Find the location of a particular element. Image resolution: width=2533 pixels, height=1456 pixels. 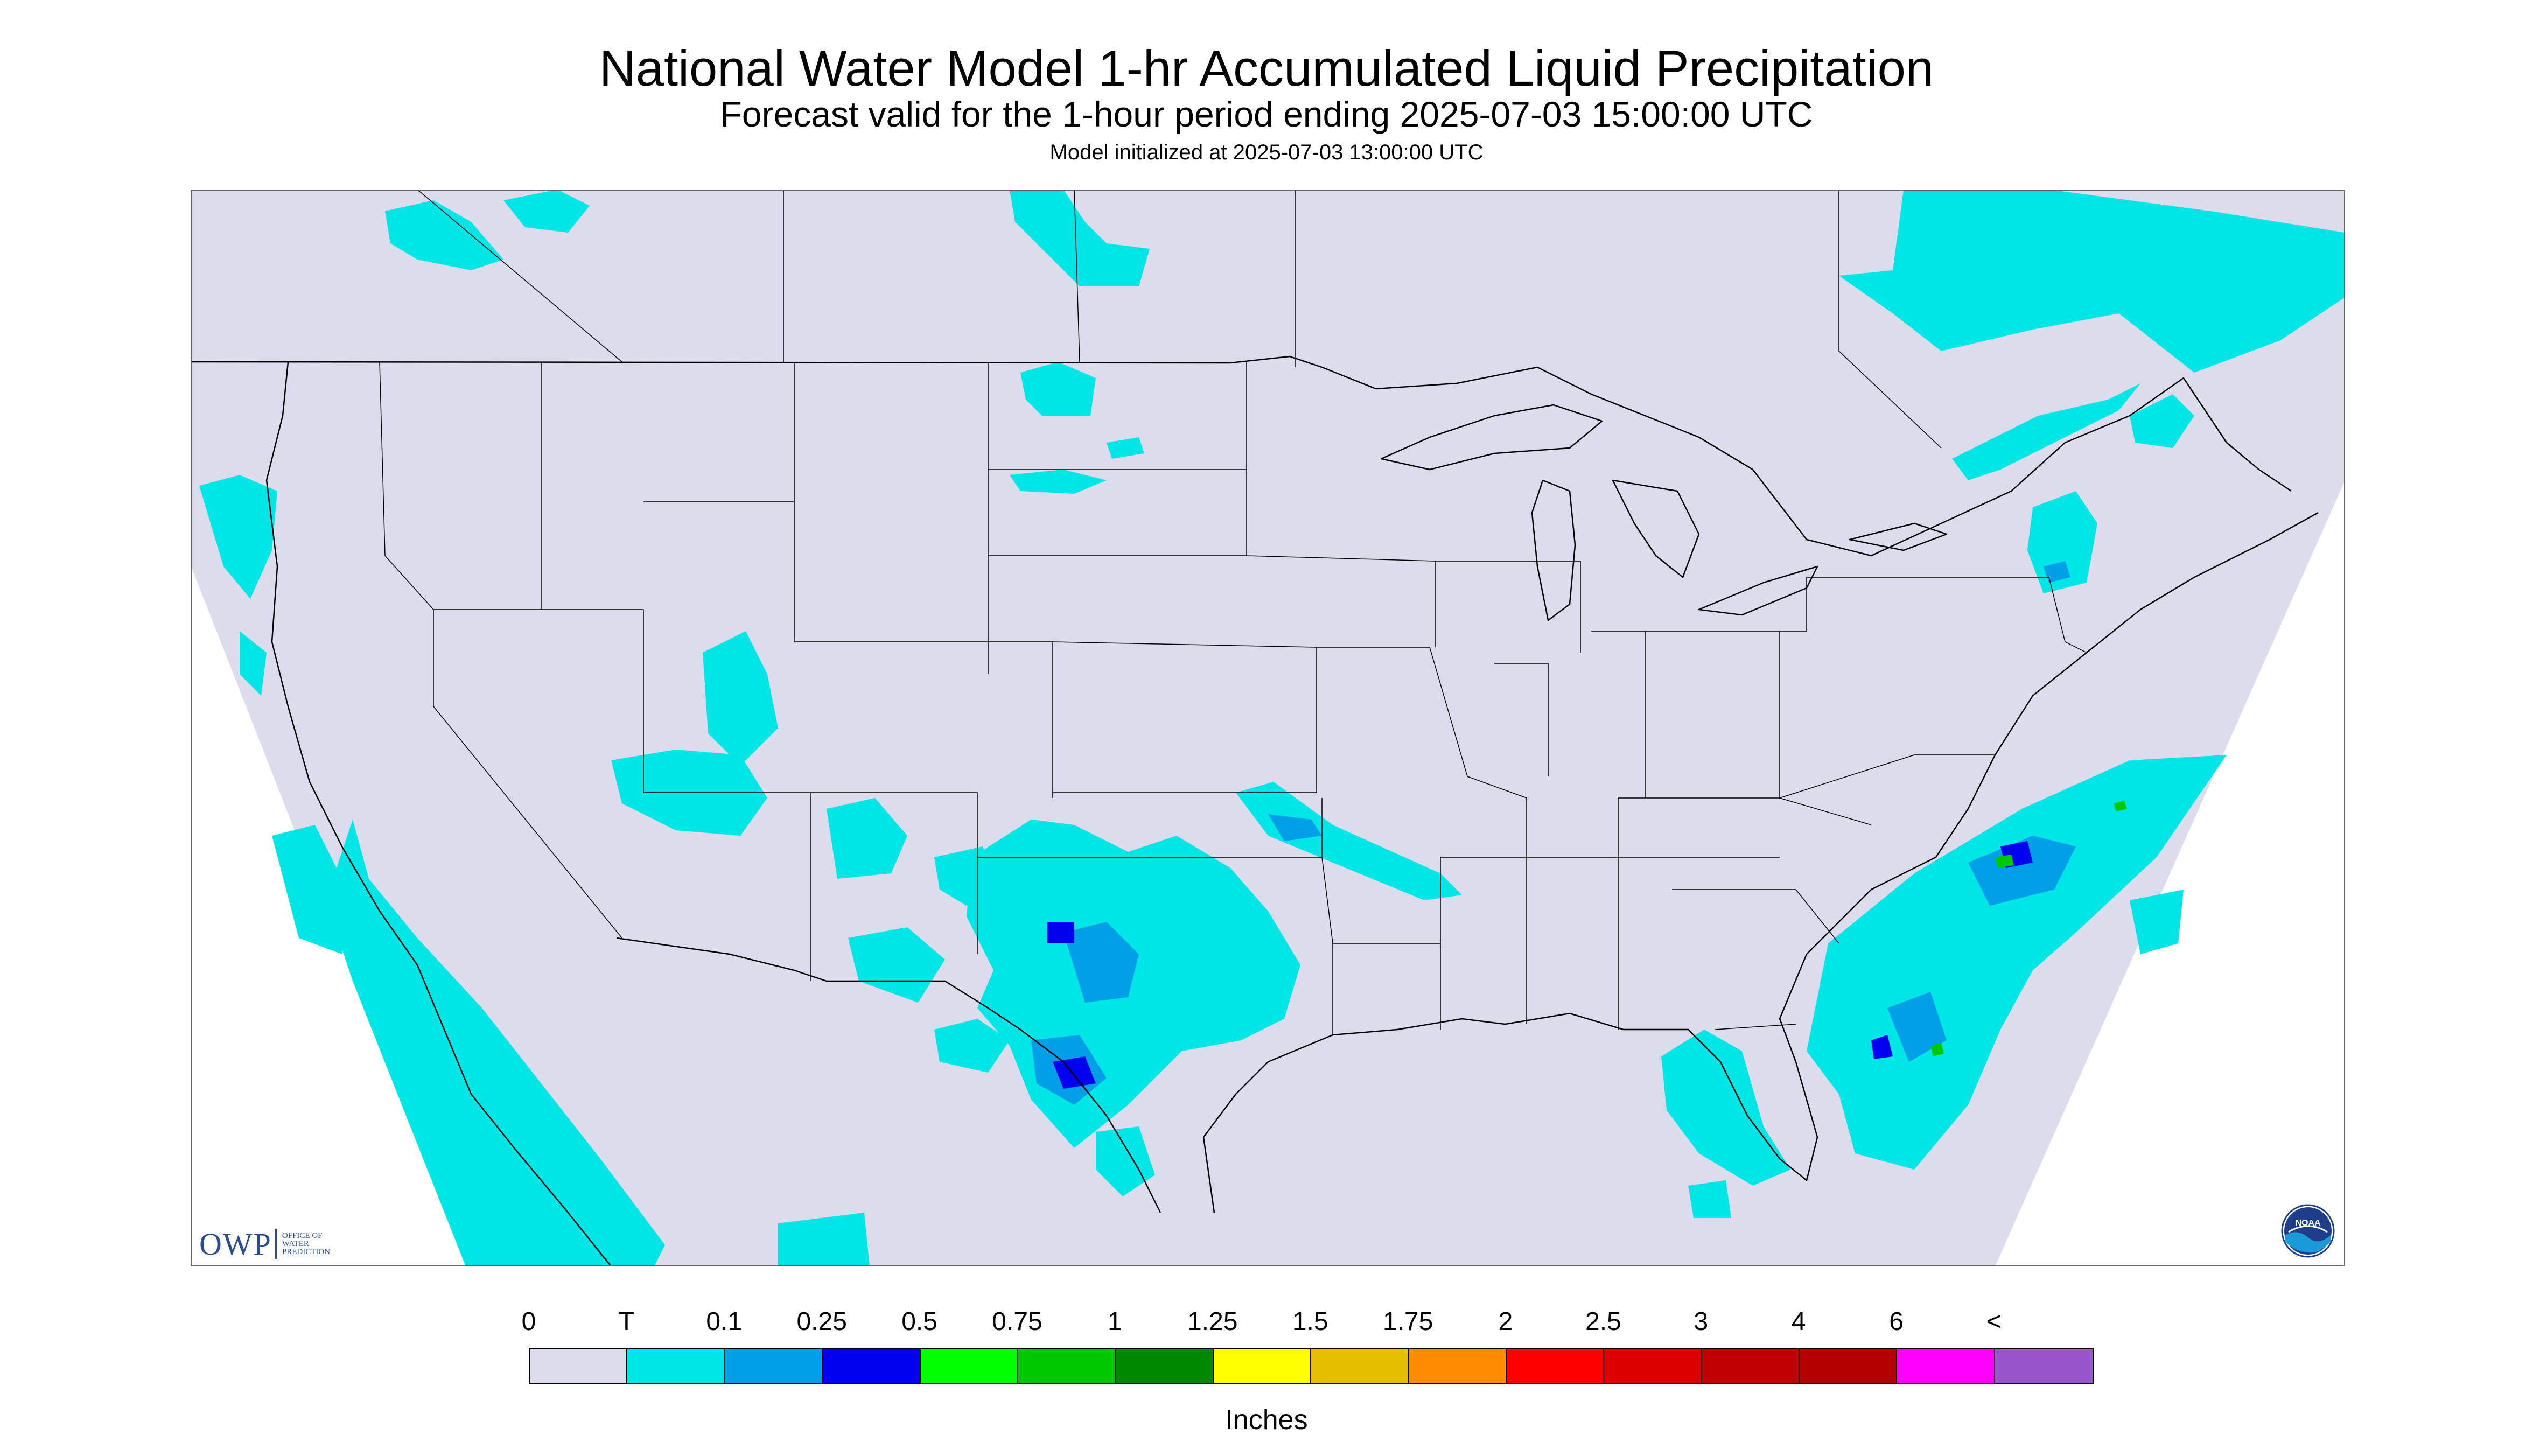

legend-label: 0 is located at coordinates (529, 1321).